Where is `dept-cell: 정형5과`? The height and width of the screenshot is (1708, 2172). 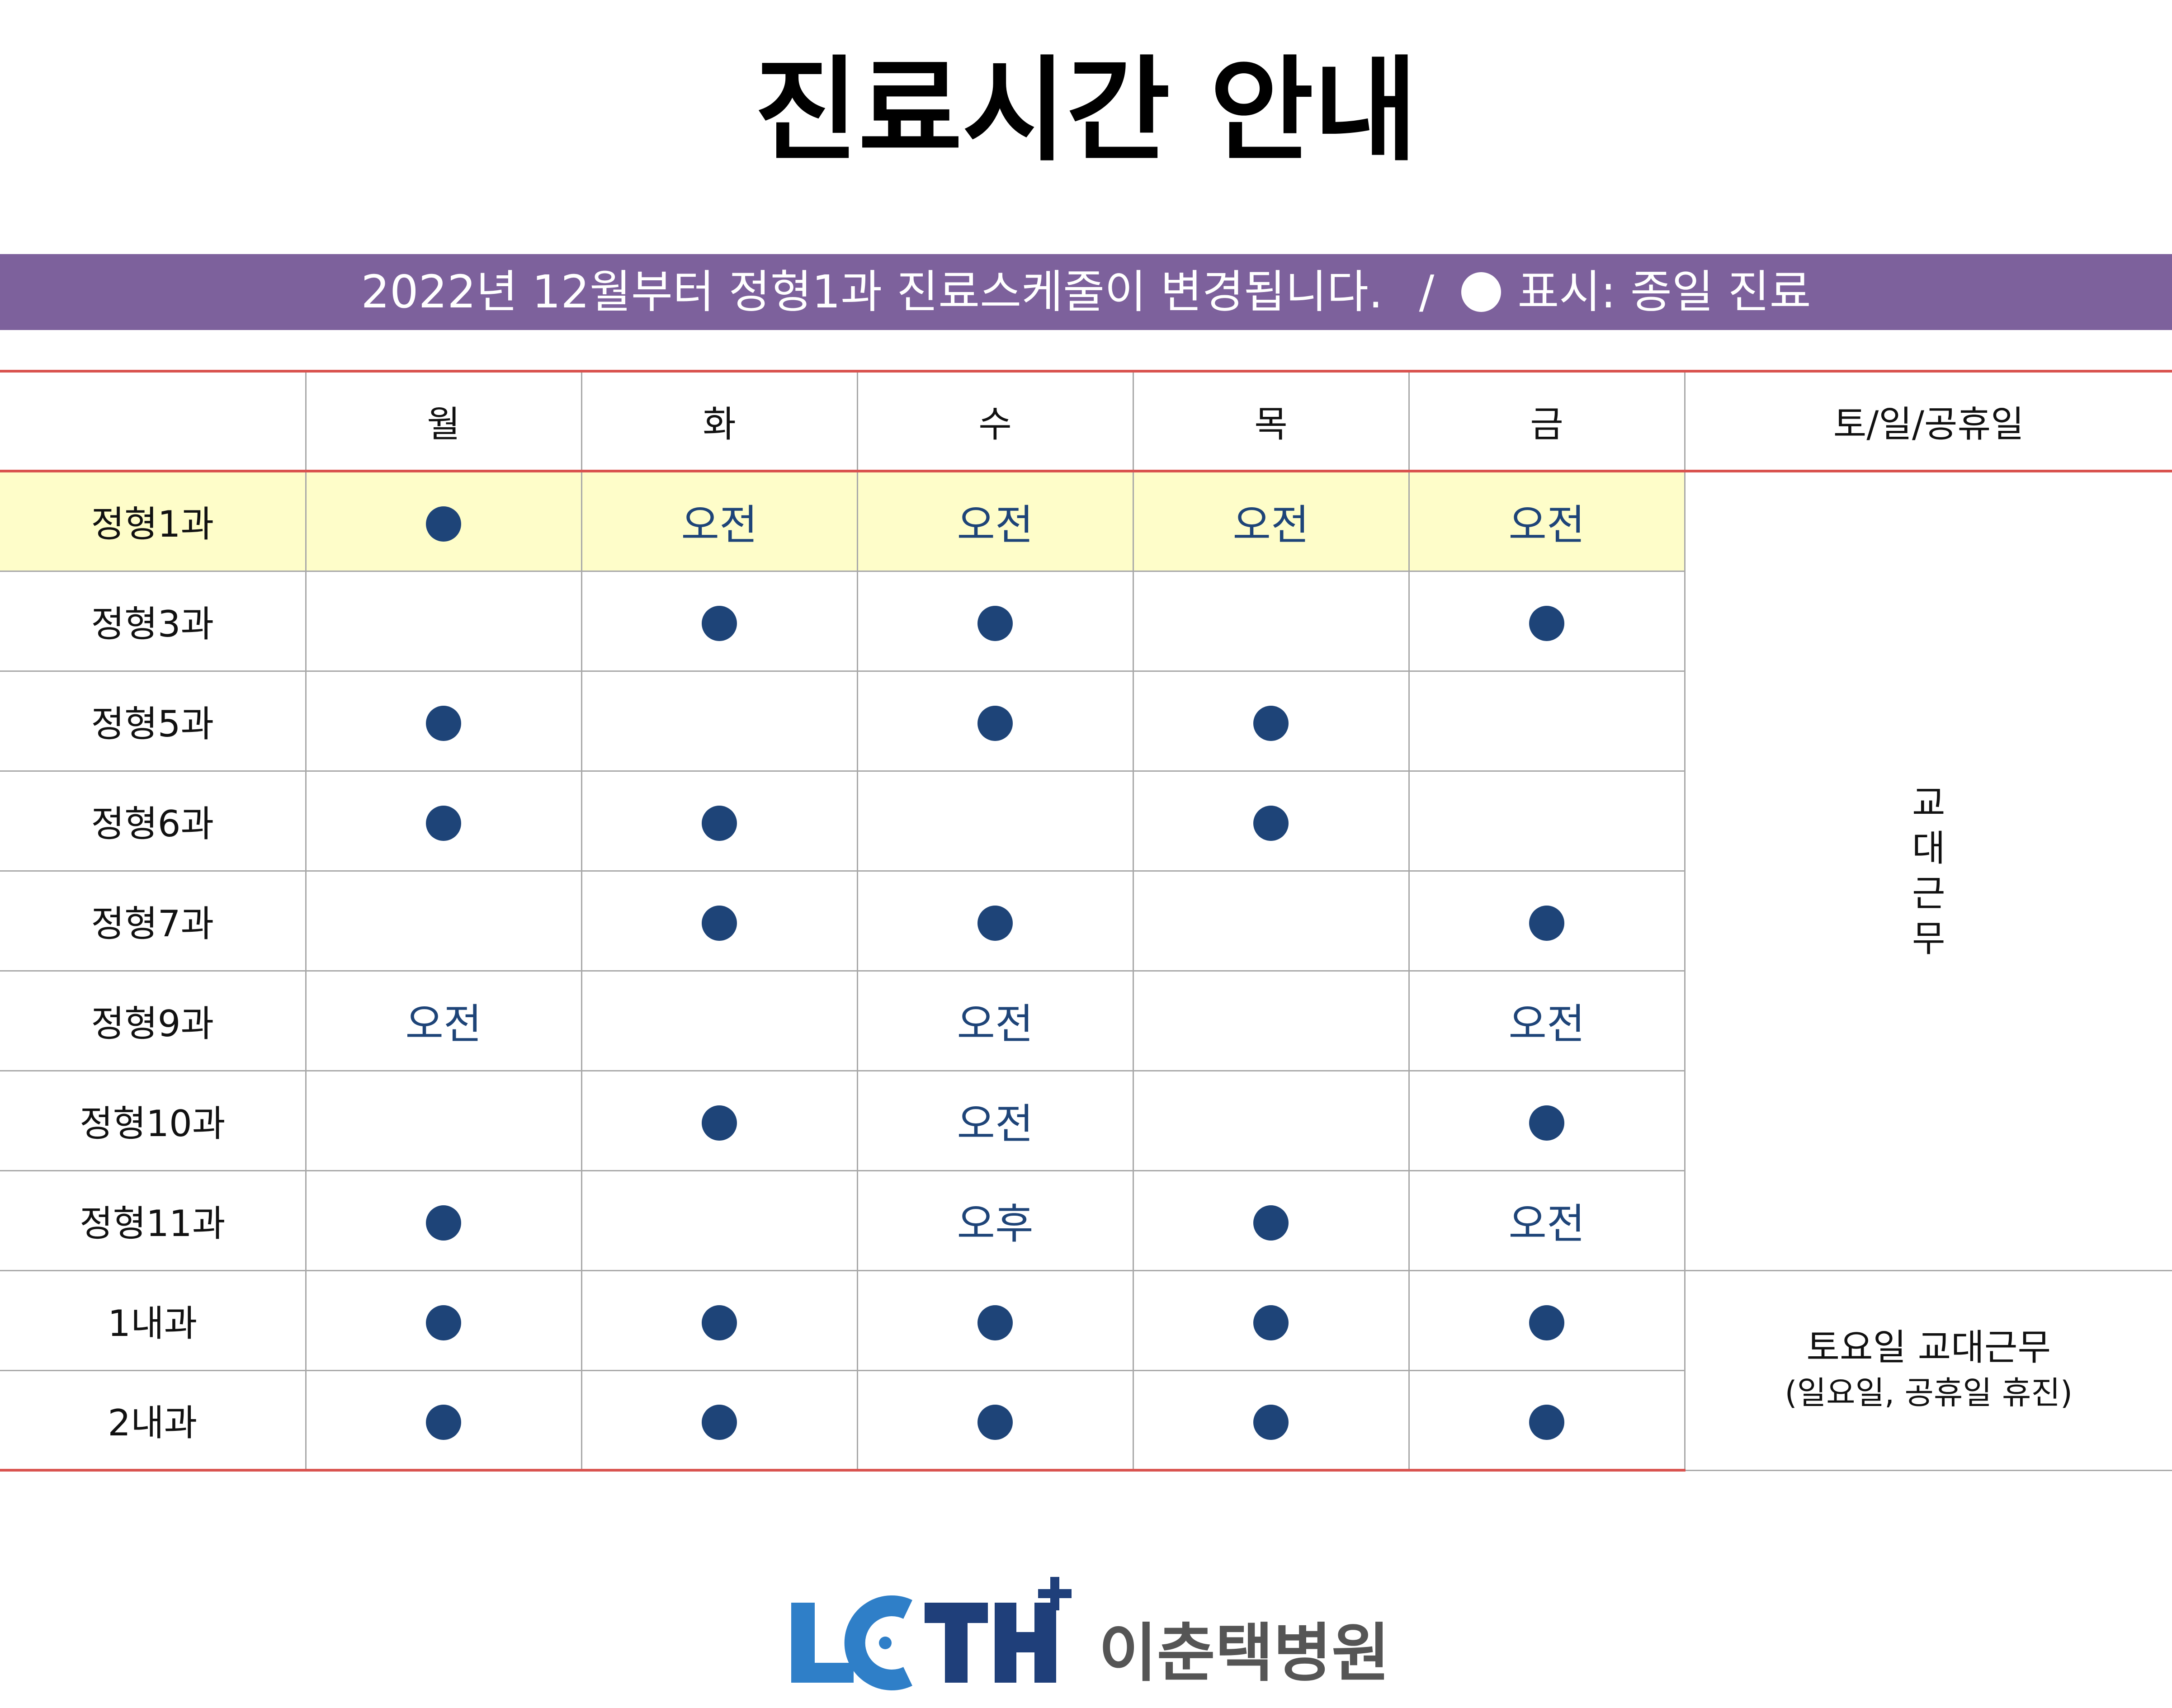
dept-cell: 정형5과 is located at coordinates (153, 721).